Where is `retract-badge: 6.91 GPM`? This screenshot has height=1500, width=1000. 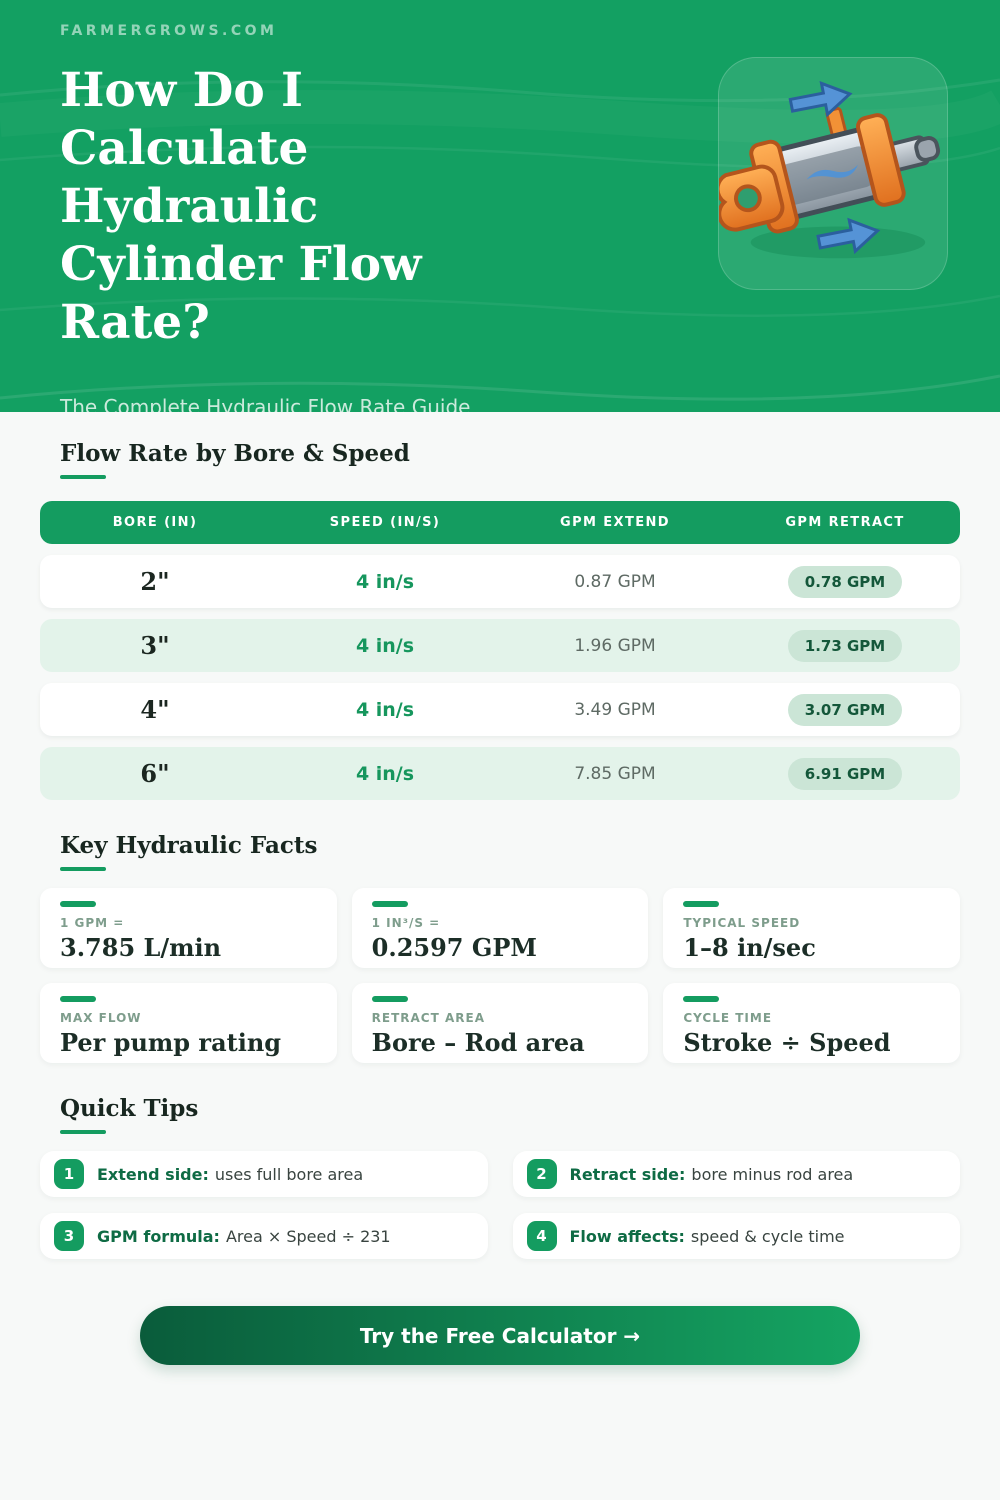
retract-badge: 6.91 GPM is located at coordinates (845, 773).